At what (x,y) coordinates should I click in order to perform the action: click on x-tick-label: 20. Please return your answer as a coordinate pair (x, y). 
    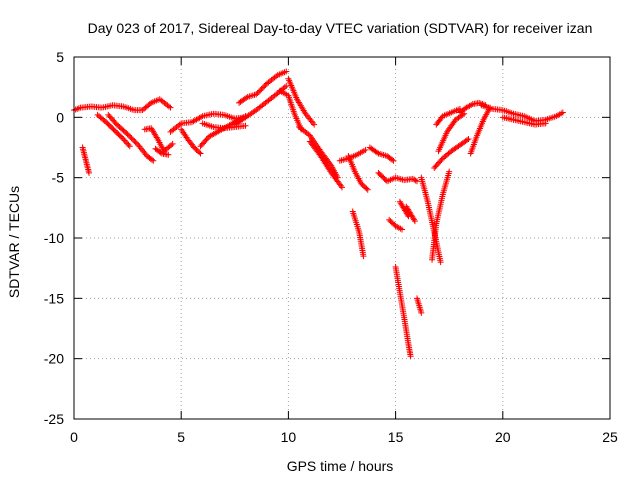
    Looking at the image, I should click on (503, 437).